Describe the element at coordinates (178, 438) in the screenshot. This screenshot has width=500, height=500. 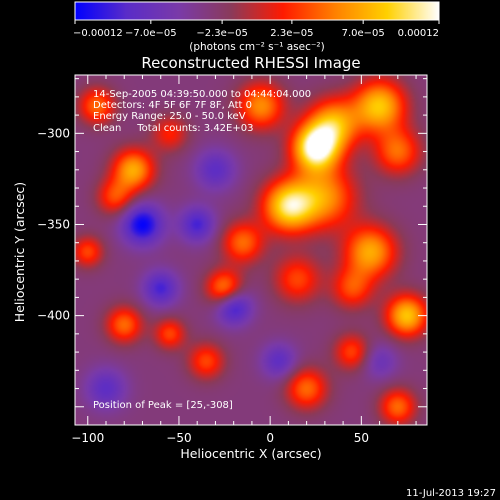
I see `x-tick-label: −50` at that location.